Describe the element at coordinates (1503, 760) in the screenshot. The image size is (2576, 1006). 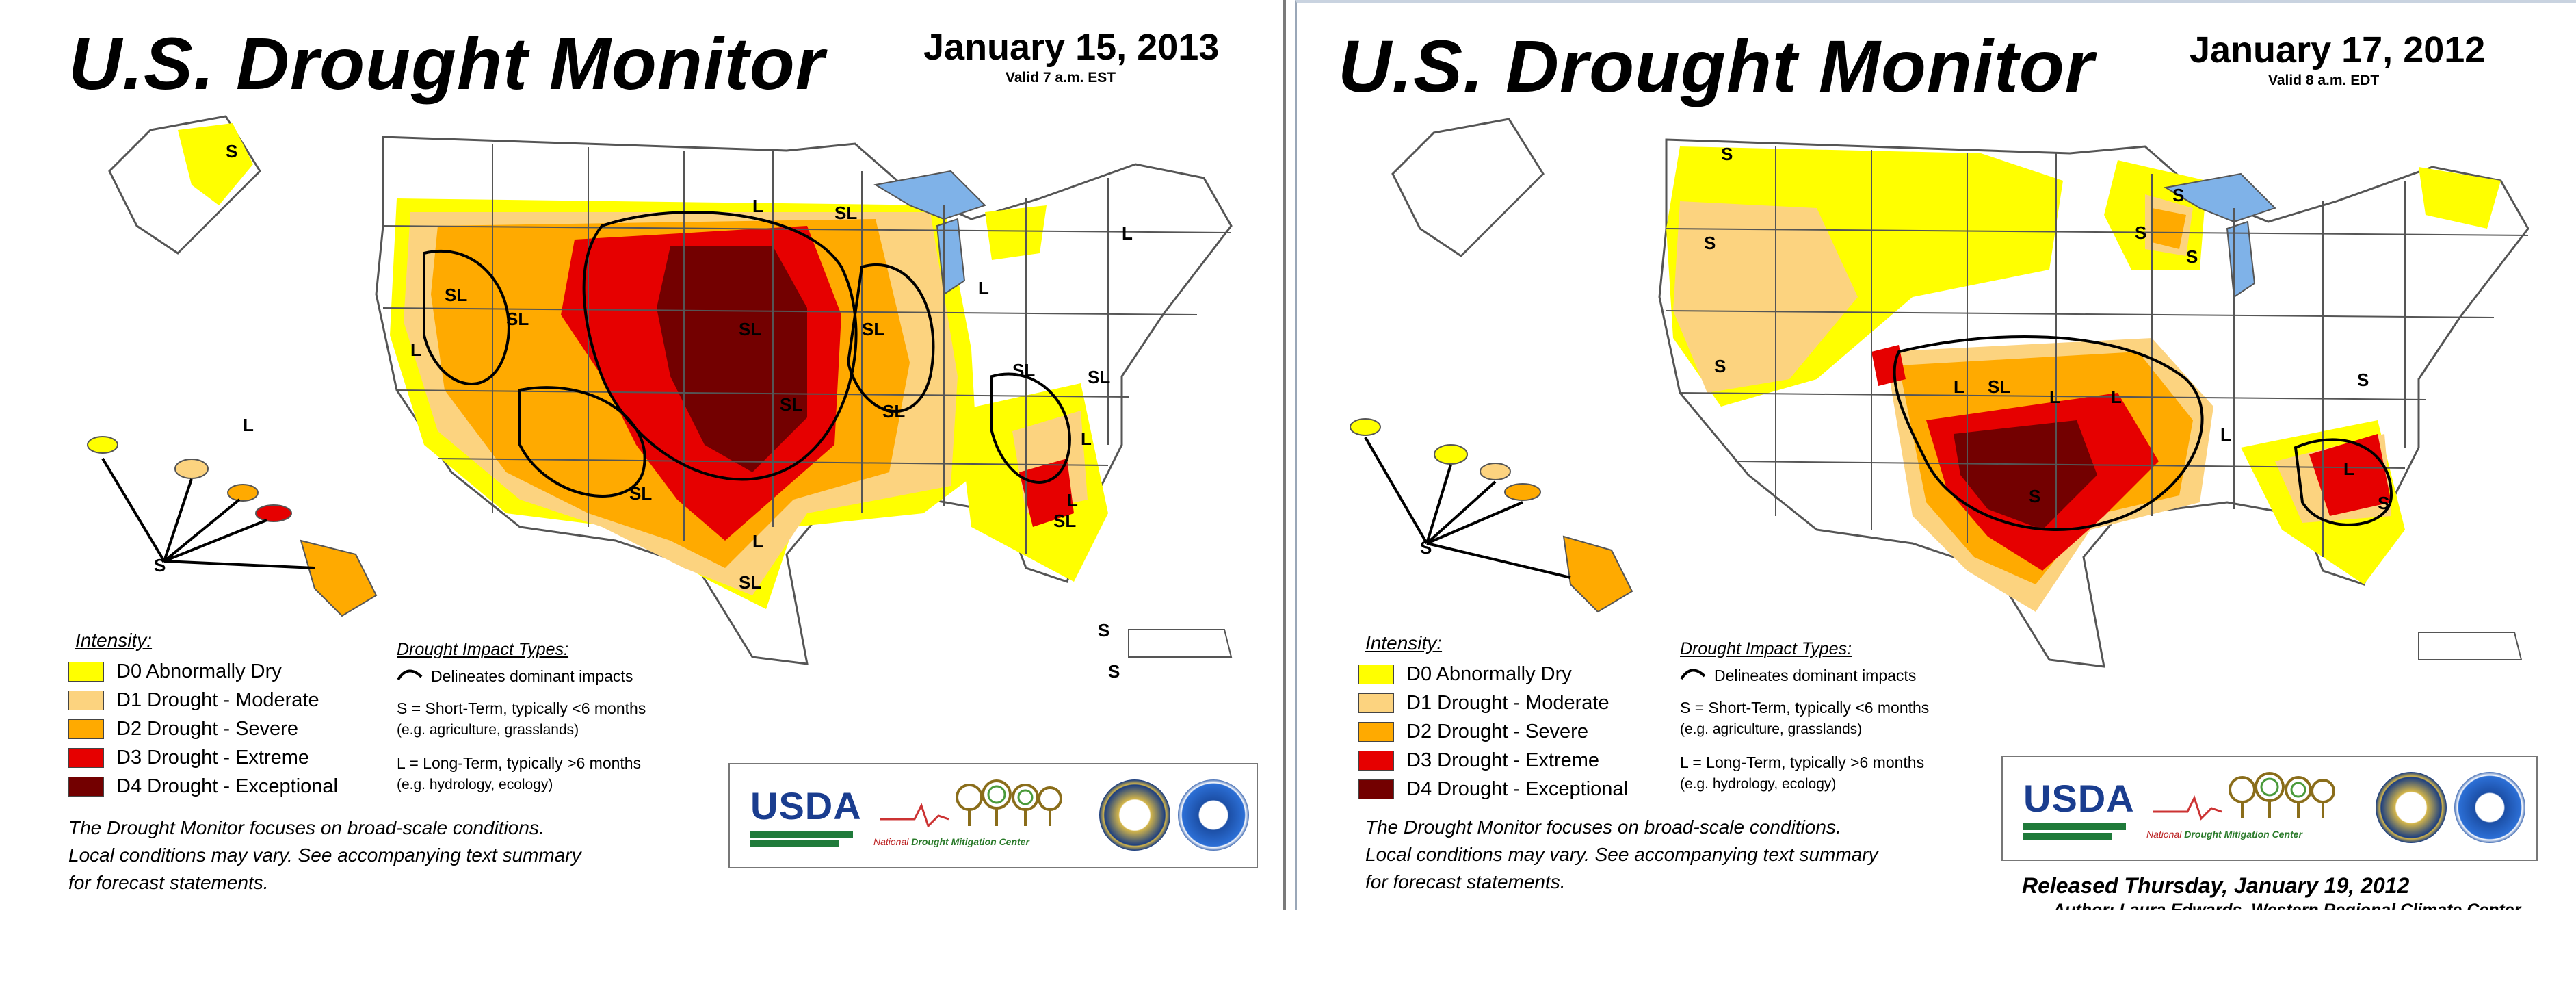
I see `legend-label: D3 Drought - Extreme` at that location.